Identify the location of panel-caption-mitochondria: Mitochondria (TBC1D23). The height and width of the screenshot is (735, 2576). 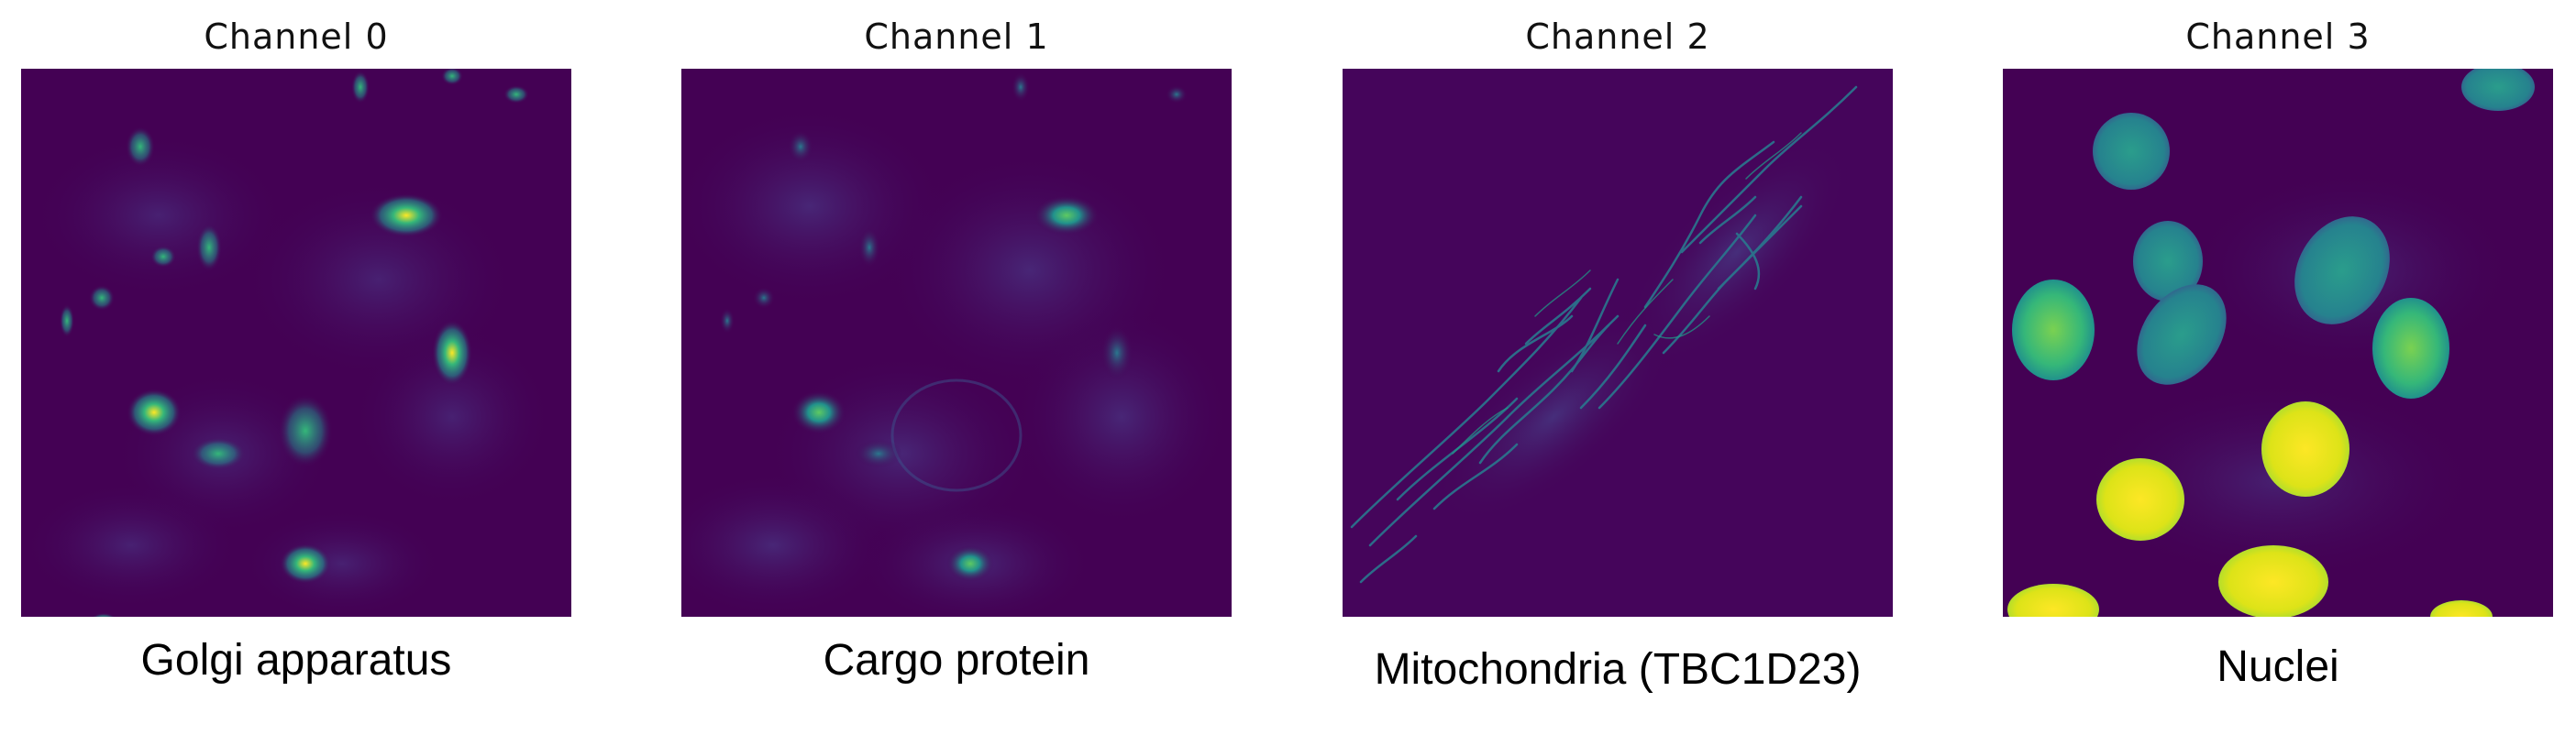
(1618, 670).